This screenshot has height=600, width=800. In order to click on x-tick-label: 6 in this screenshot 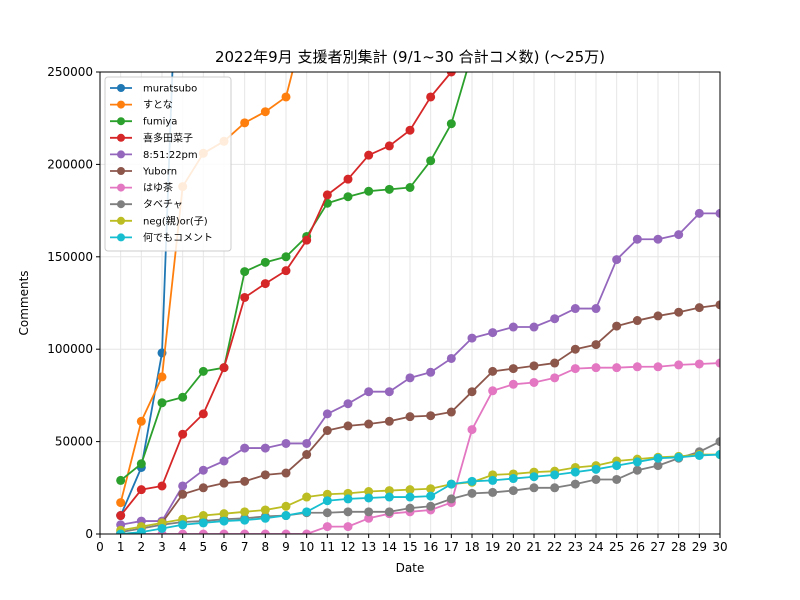, I will do `click(224, 547)`.